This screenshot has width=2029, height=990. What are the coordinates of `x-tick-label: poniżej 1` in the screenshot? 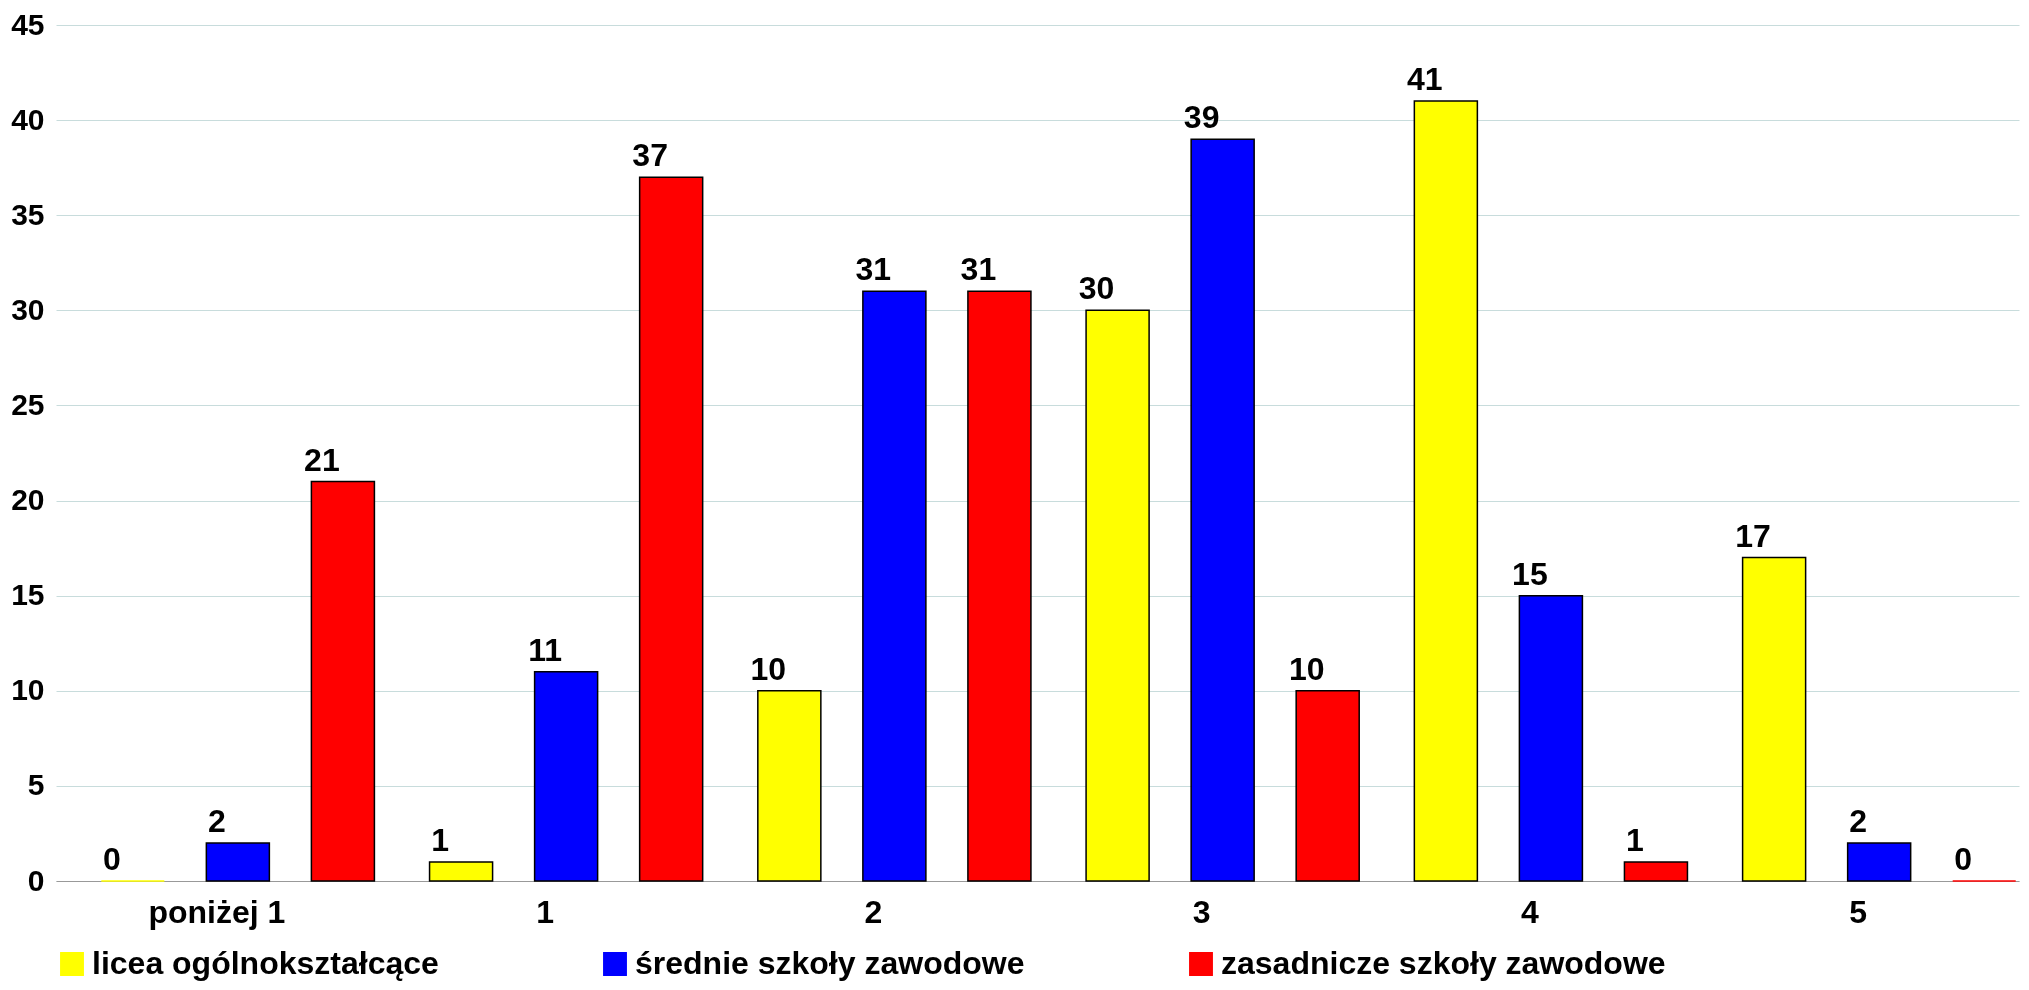 It's located at (217, 911).